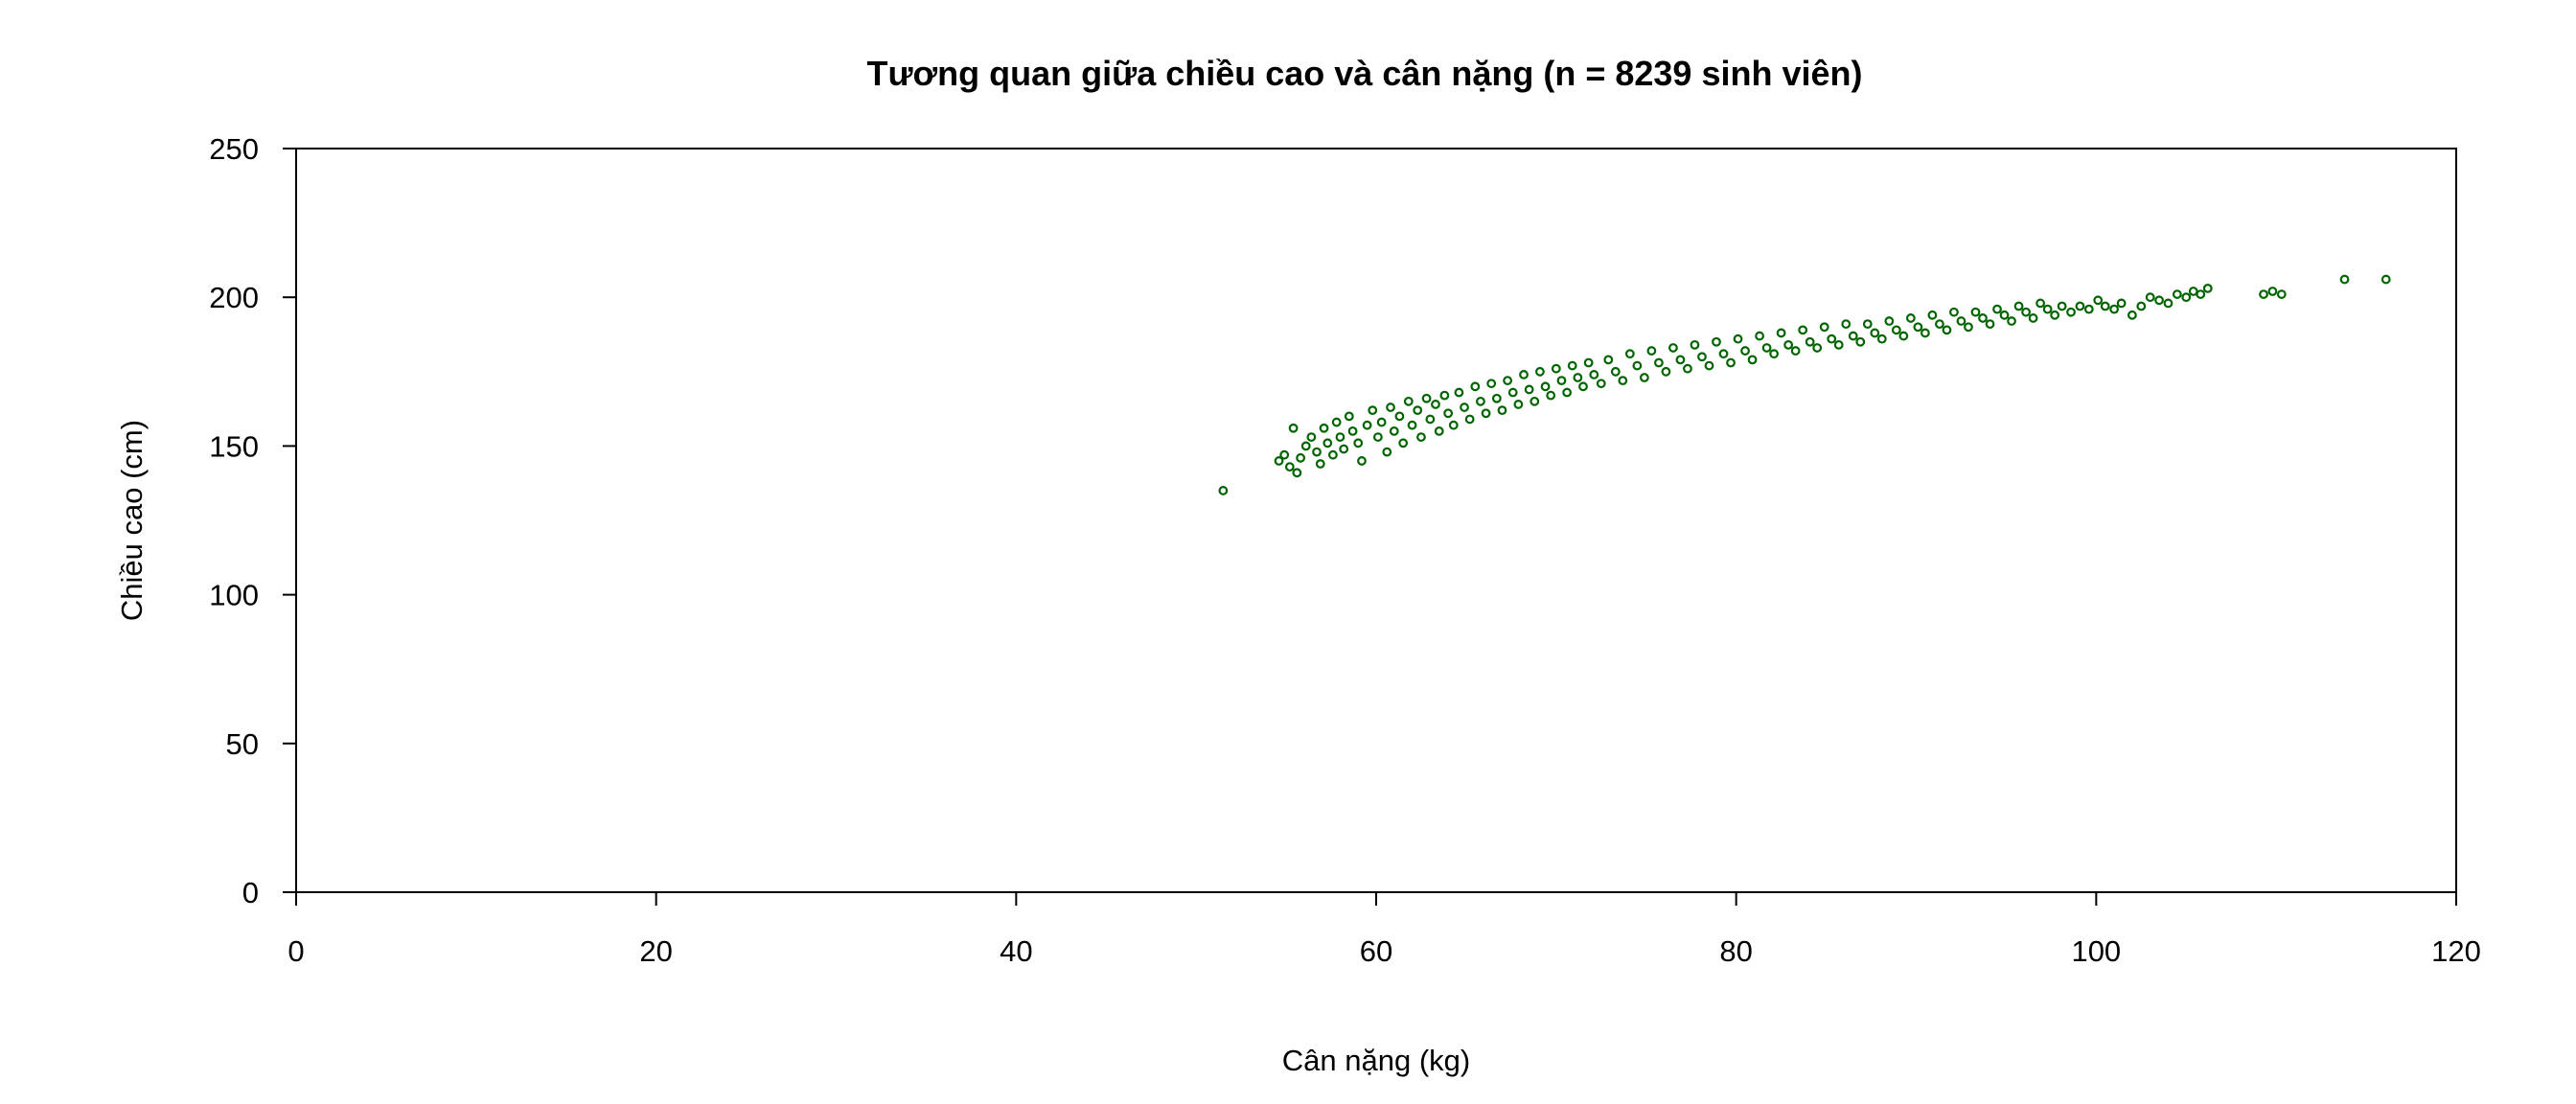 The height and width of the screenshot is (1104, 2576). Describe the element at coordinates (250, 892) in the screenshot. I see `y-tick-label: 0` at that location.